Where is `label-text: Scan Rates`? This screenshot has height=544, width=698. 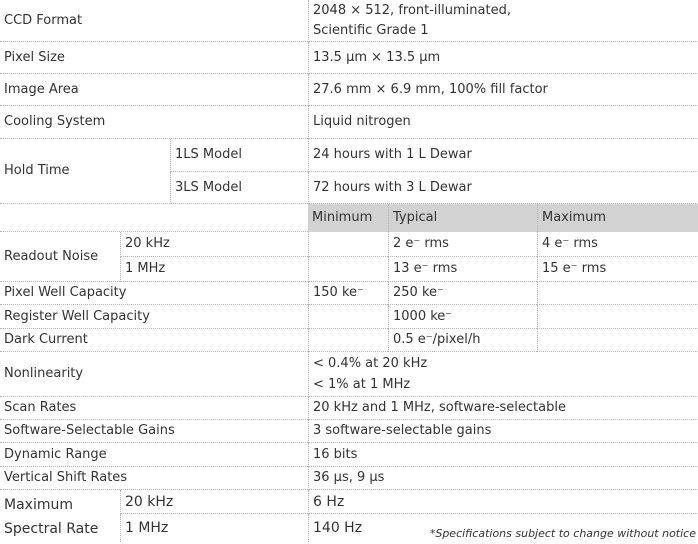 label-text: Scan Rates is located at coordinates (40, 407).